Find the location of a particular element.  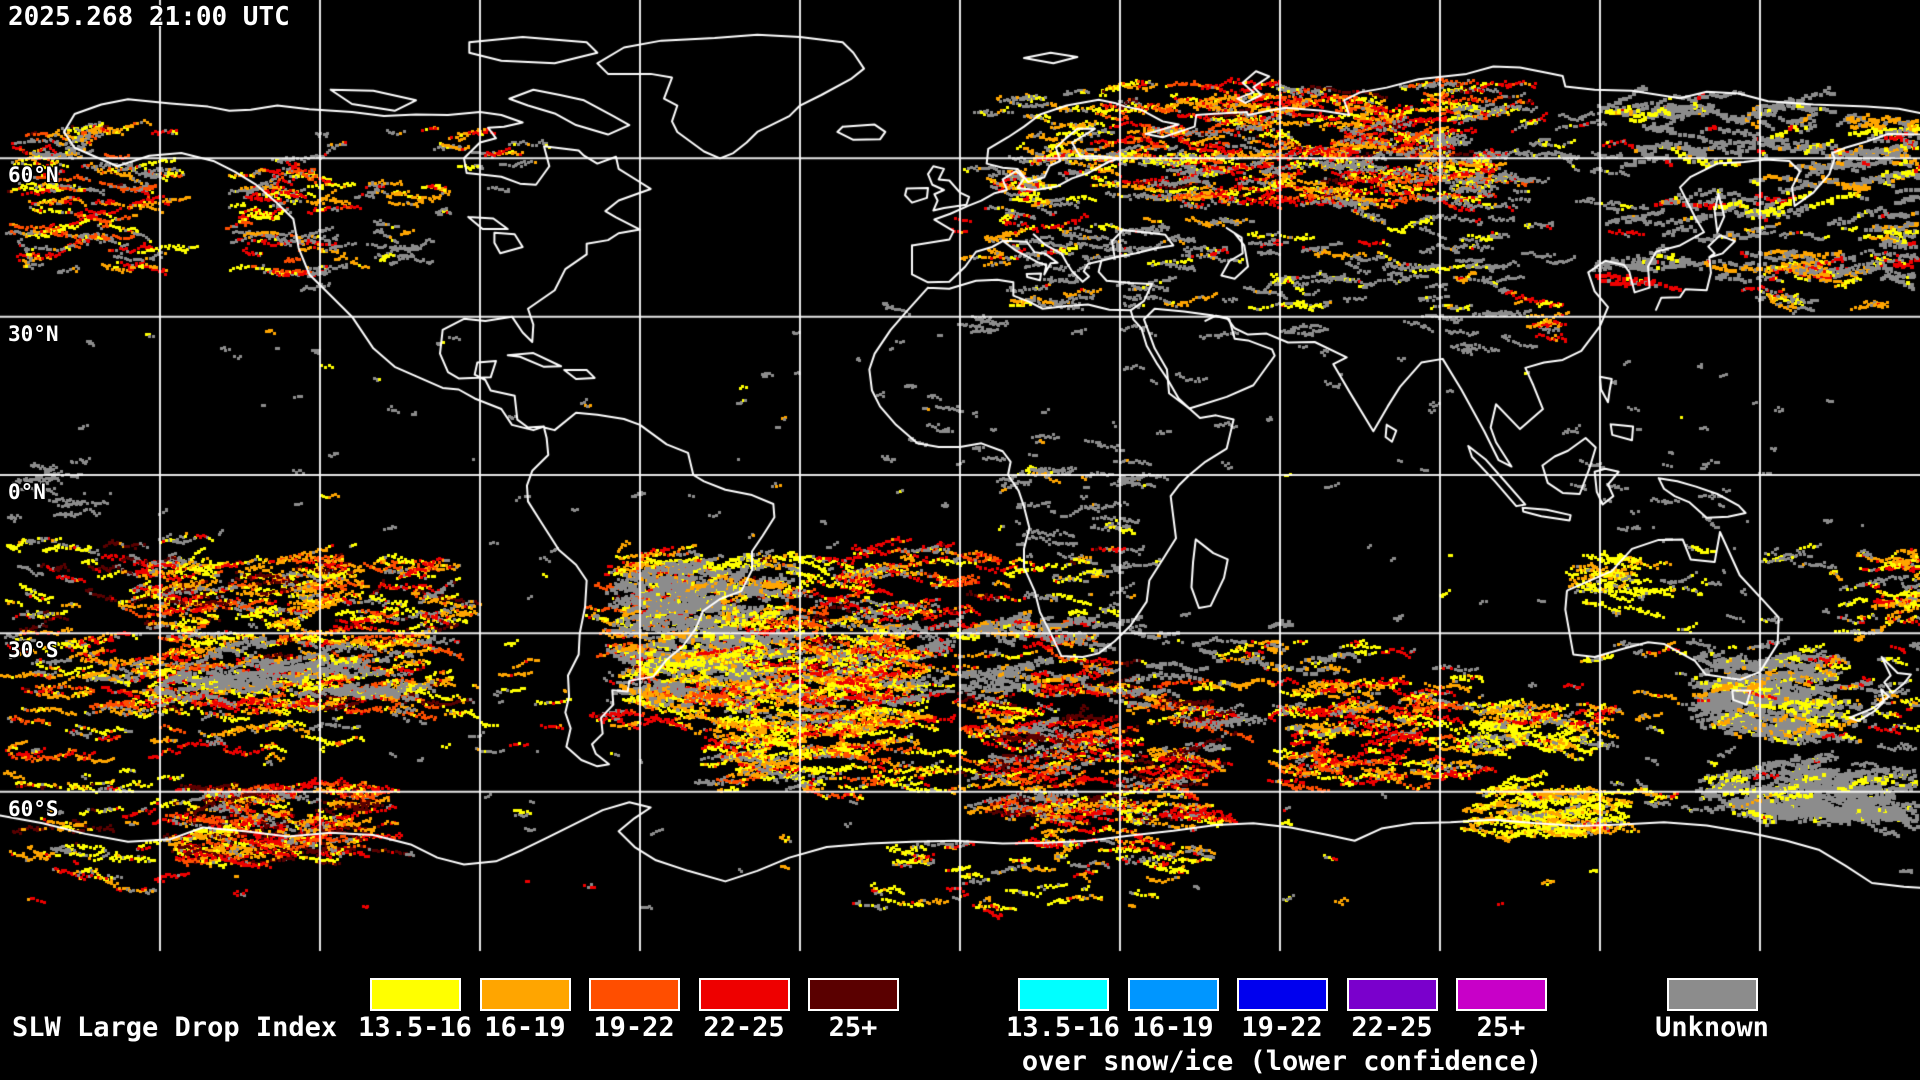

legend-title: SLW Large Drop Index is located at coordinates (175, 1027).